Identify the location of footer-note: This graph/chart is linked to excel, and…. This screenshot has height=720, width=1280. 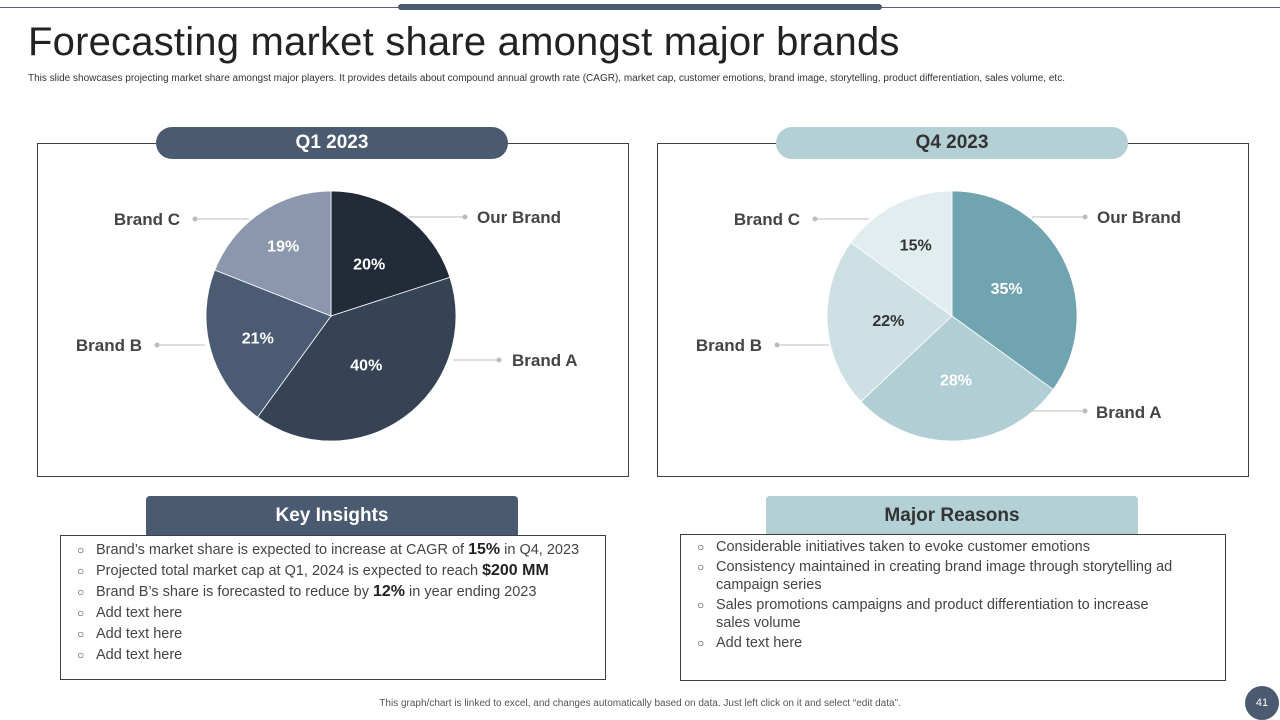
(640, 703).